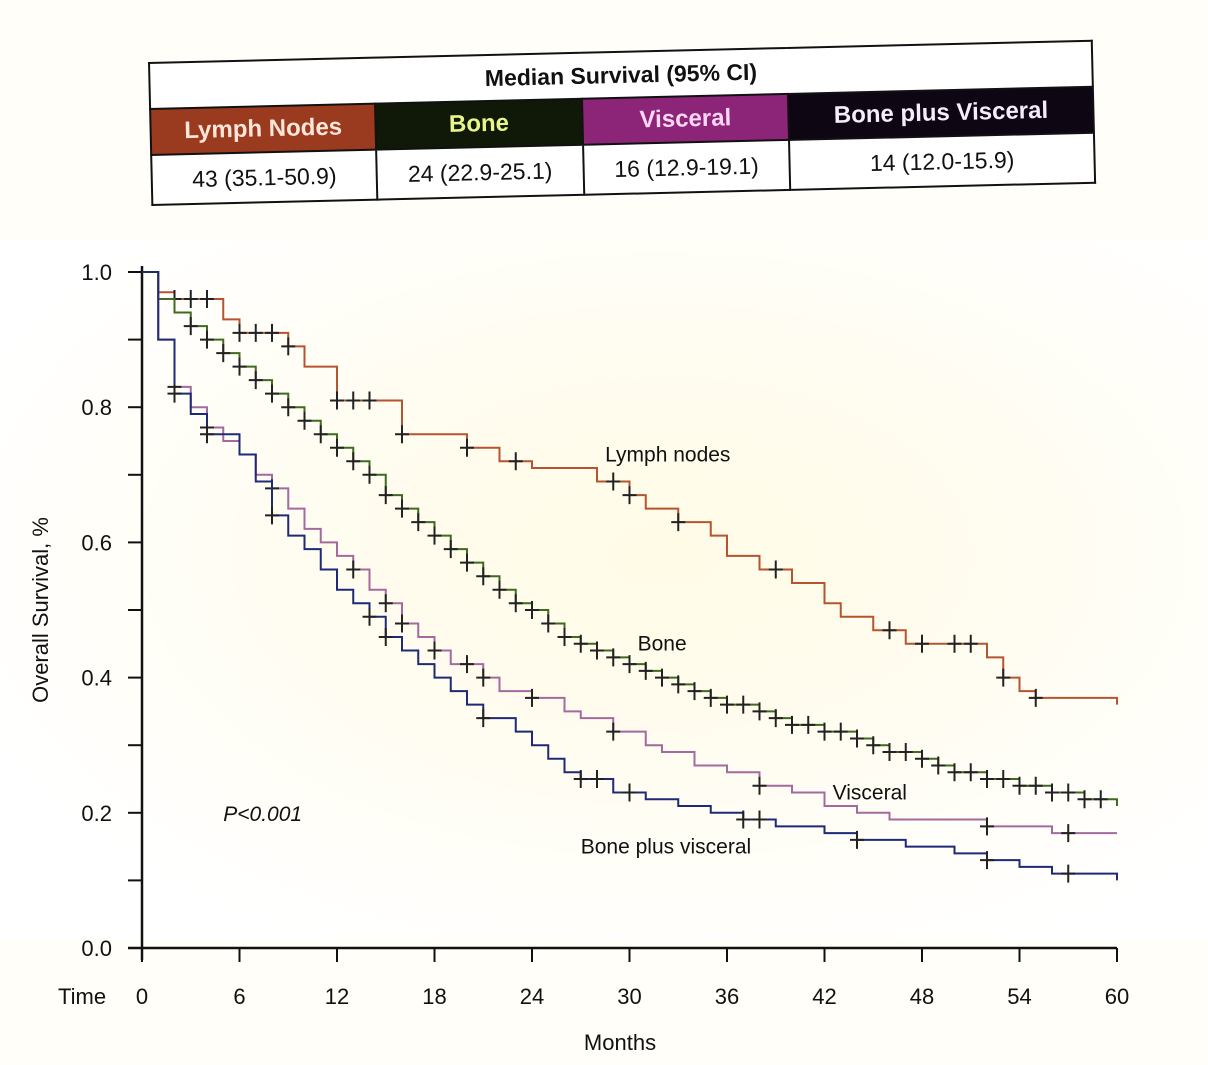 This screenshot has width=1208, height=1065. Describe the element at coordinates (96, 813) in the screenshot. I see `y-tick-label: 0.2` at that location.